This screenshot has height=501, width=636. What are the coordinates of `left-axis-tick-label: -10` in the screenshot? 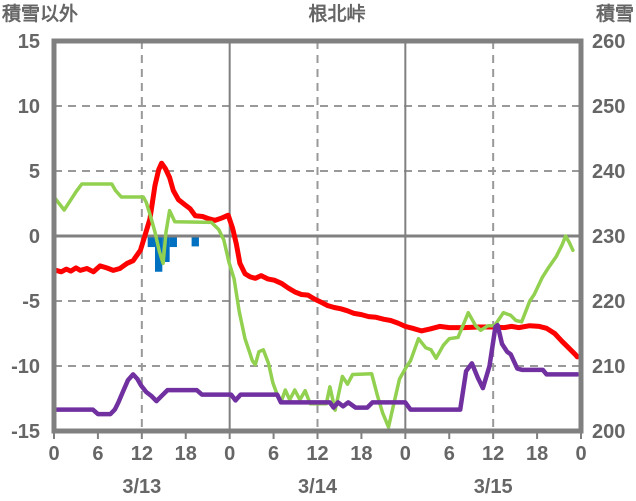 It's located at (25, 367).